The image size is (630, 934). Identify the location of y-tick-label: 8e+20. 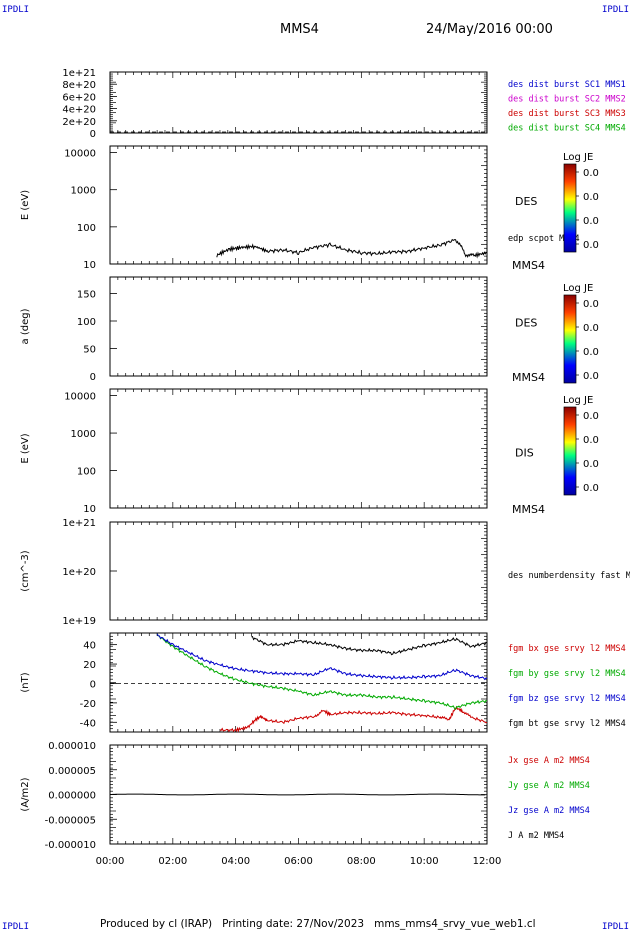
(79, 85).